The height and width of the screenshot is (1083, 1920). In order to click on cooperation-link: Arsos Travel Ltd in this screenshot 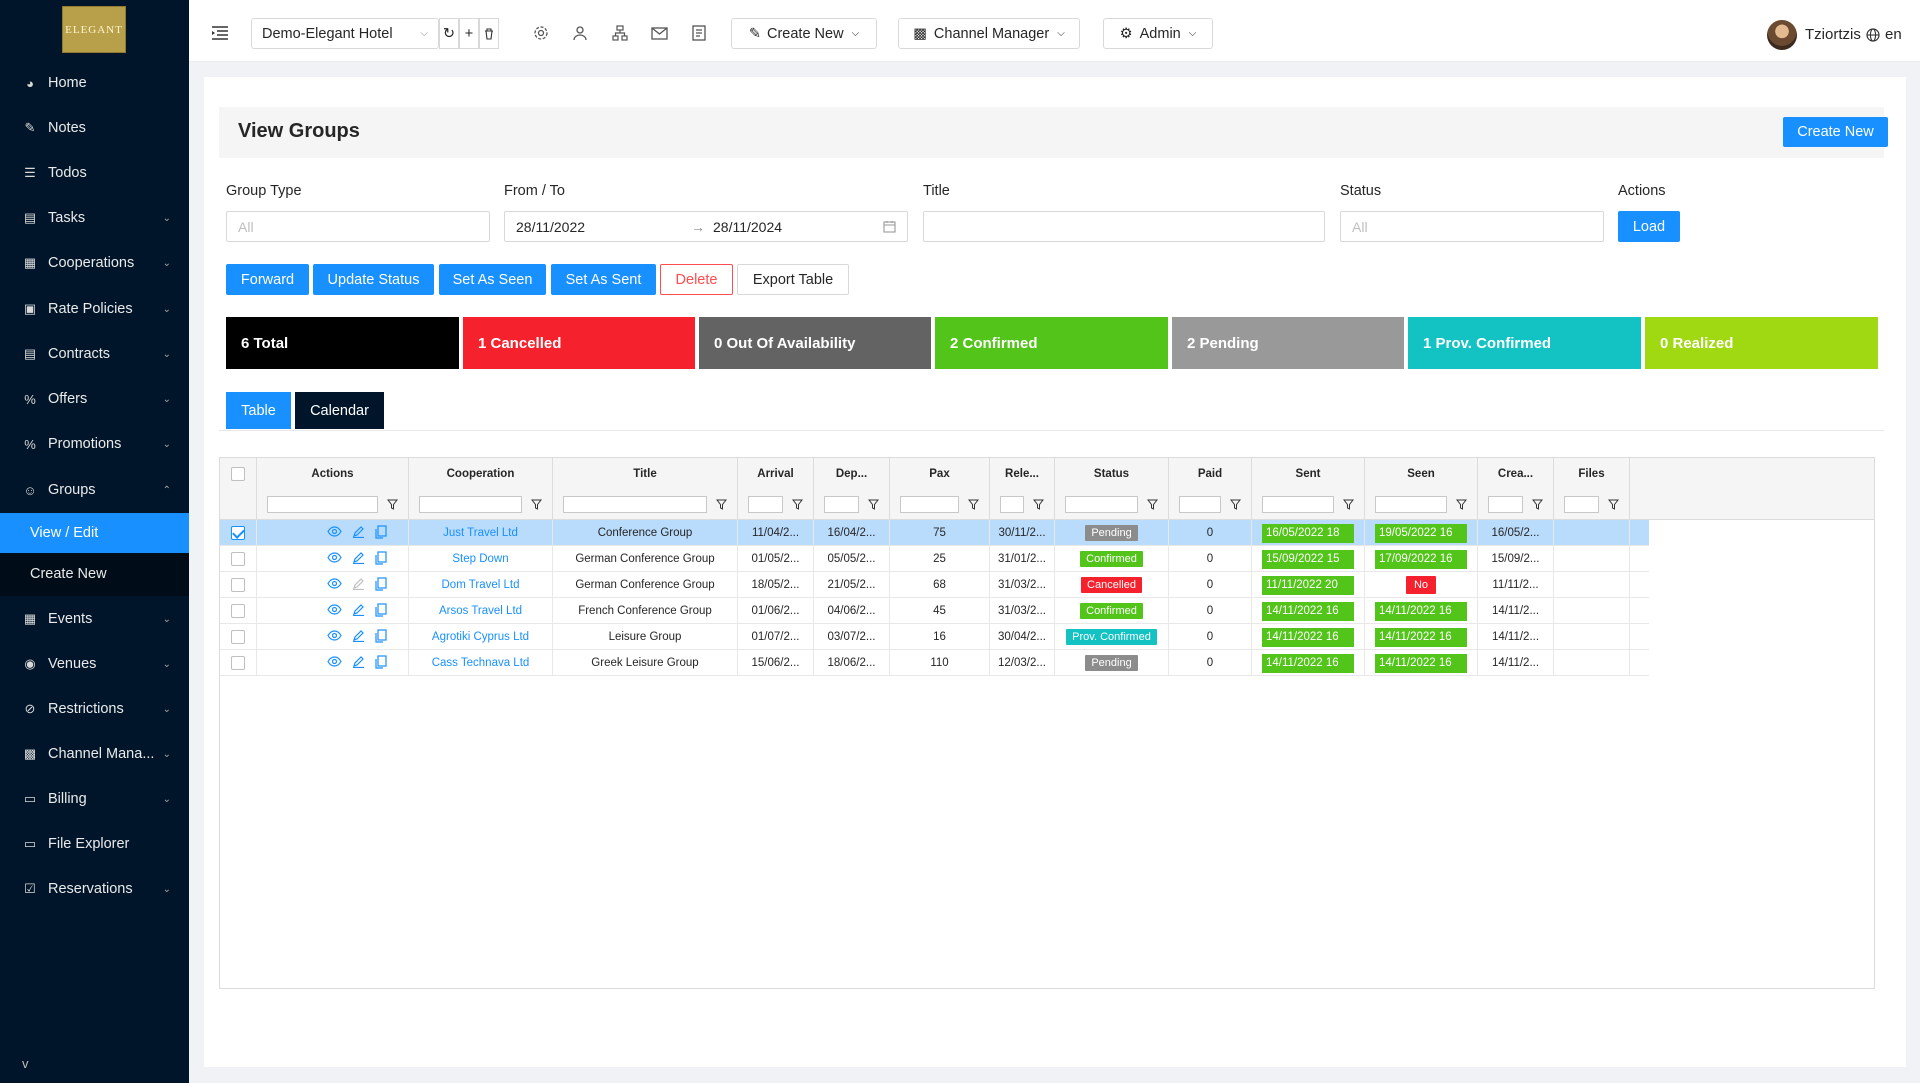, I will do `click(481, 611)`.